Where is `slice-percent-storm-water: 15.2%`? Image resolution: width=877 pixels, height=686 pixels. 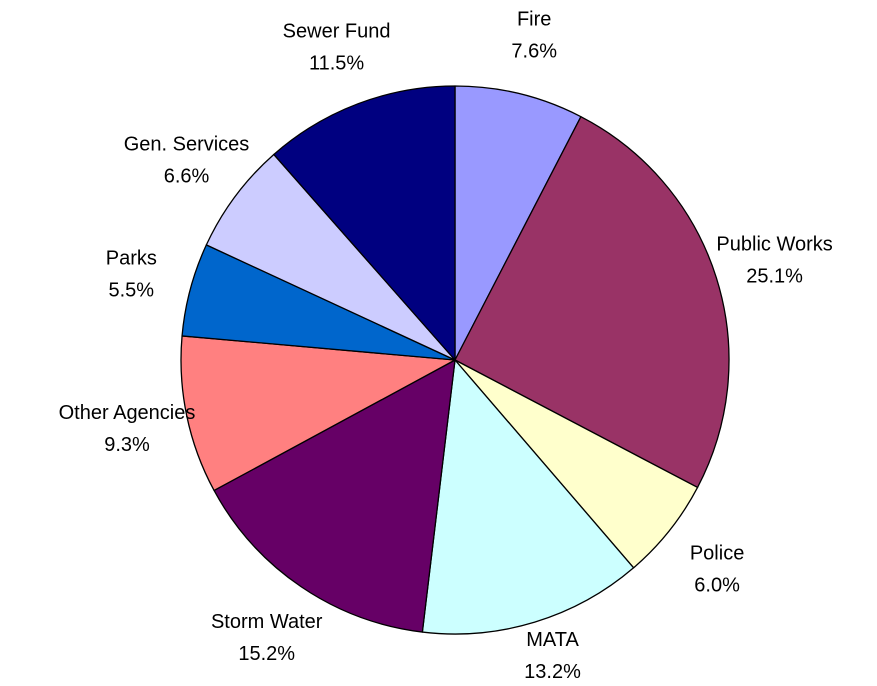
slice-percent-storm-water: 15.2% is located at coordinates (266, 654).